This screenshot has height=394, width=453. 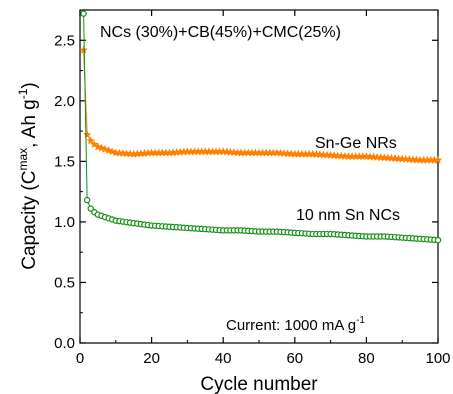 What do you see at coordinates (437, 358) in the screenshot?
I see `x-tick-label: 100` at bounding box center [437, 358].